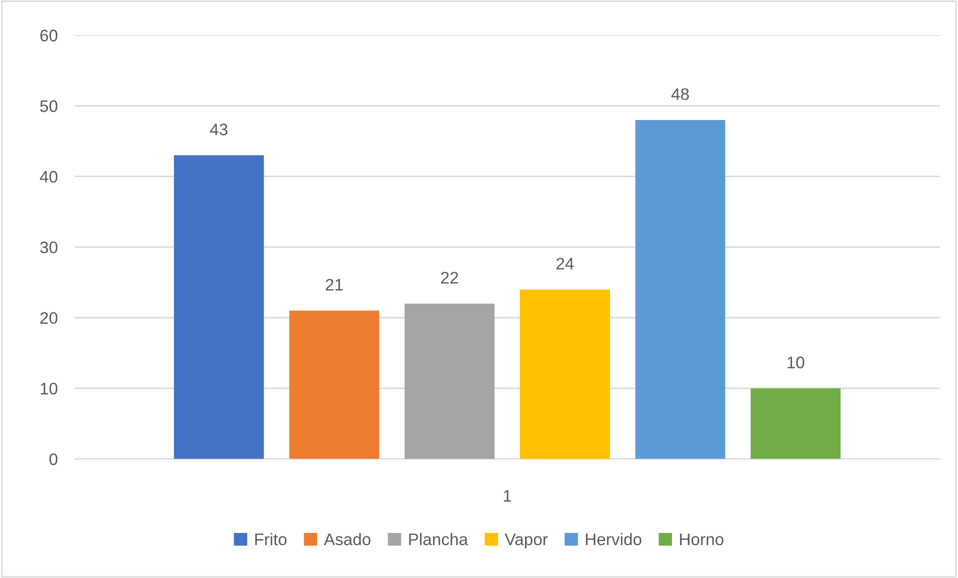  What do you see at coordinates (49, 318) in the screenshot?
I see `y-tick-label: 20` at bounding box center [49, 318].